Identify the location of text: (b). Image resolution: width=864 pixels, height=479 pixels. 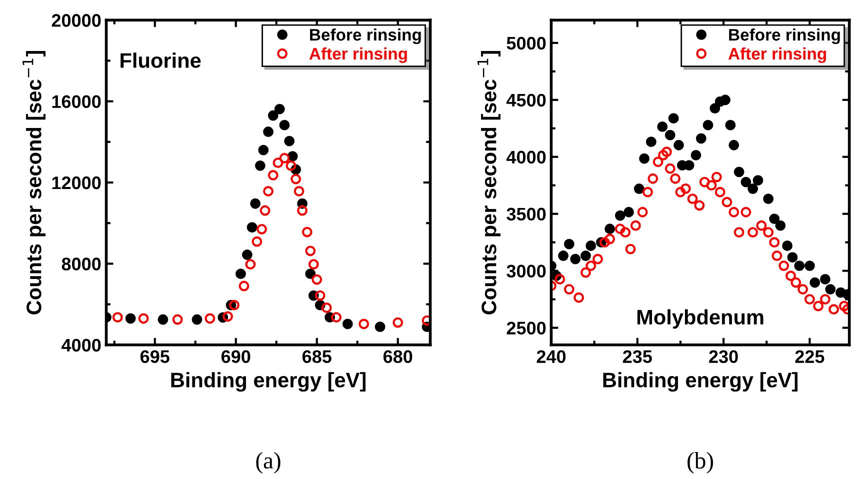
(700, 463).